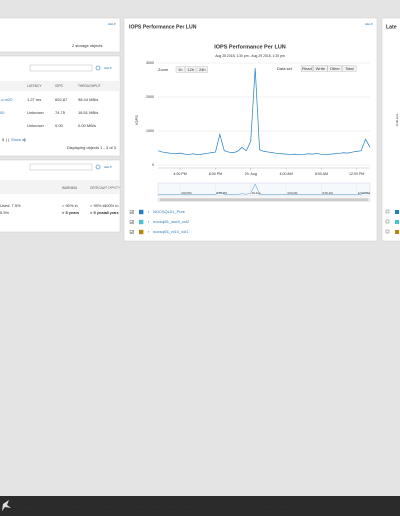  I want to click on cell: 652.87, so click(61, 99).